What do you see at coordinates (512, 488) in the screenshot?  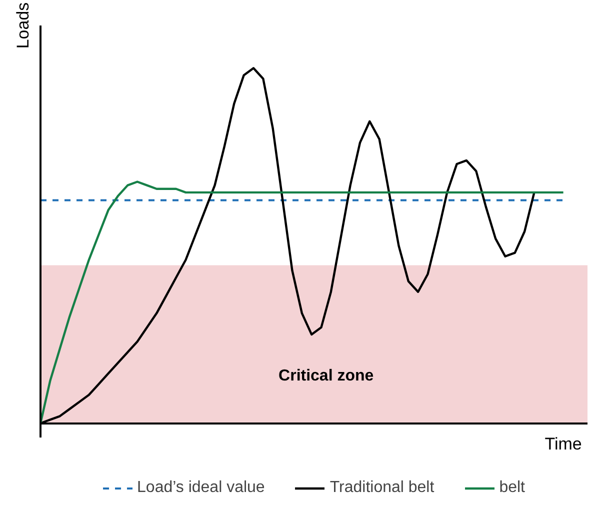 I see `legend-label: belt` at bounding box center [512, 488].